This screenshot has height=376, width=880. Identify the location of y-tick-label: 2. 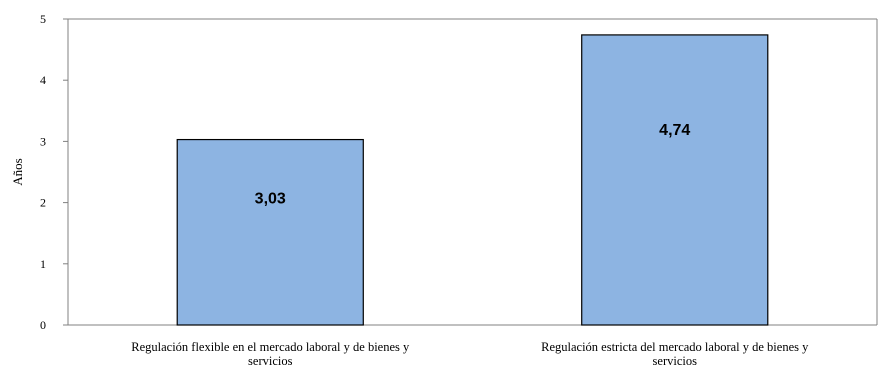
(43, 203).